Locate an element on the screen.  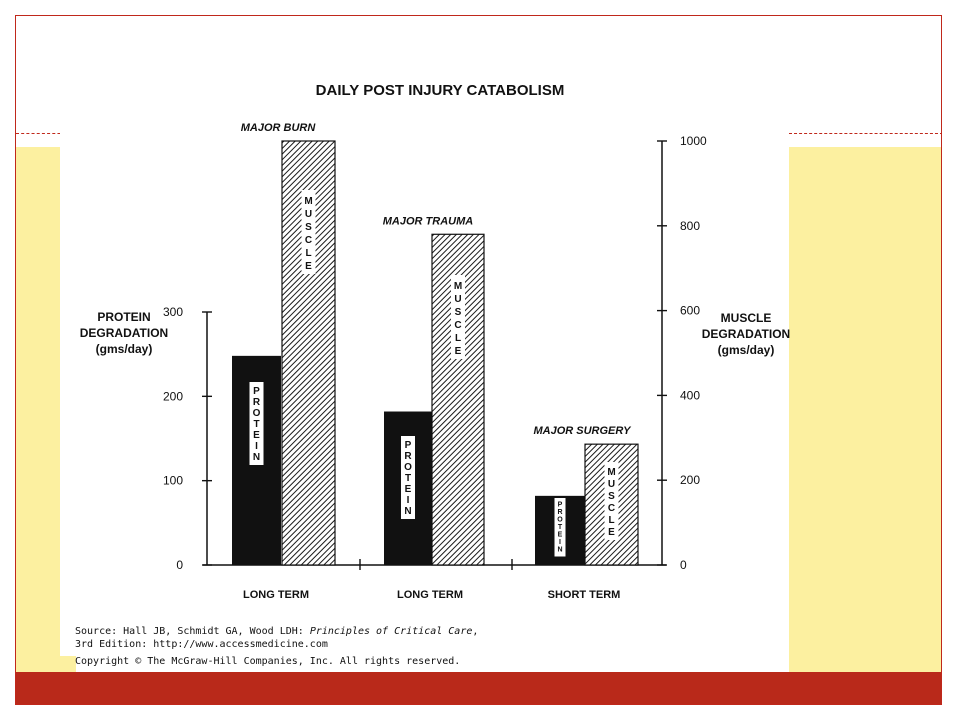
group-label: MAJOR TRAUMA is located at coordinates (428, 221).